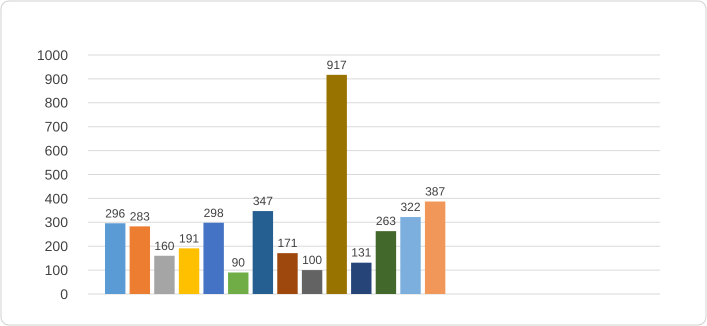 This screenshot has height=326, width=707. I want to click on data-label: 298, so click(214, 213).